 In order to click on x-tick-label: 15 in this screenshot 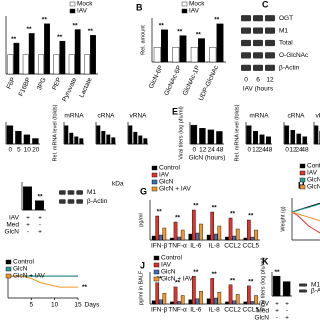, I will do `click(78, 305)`.